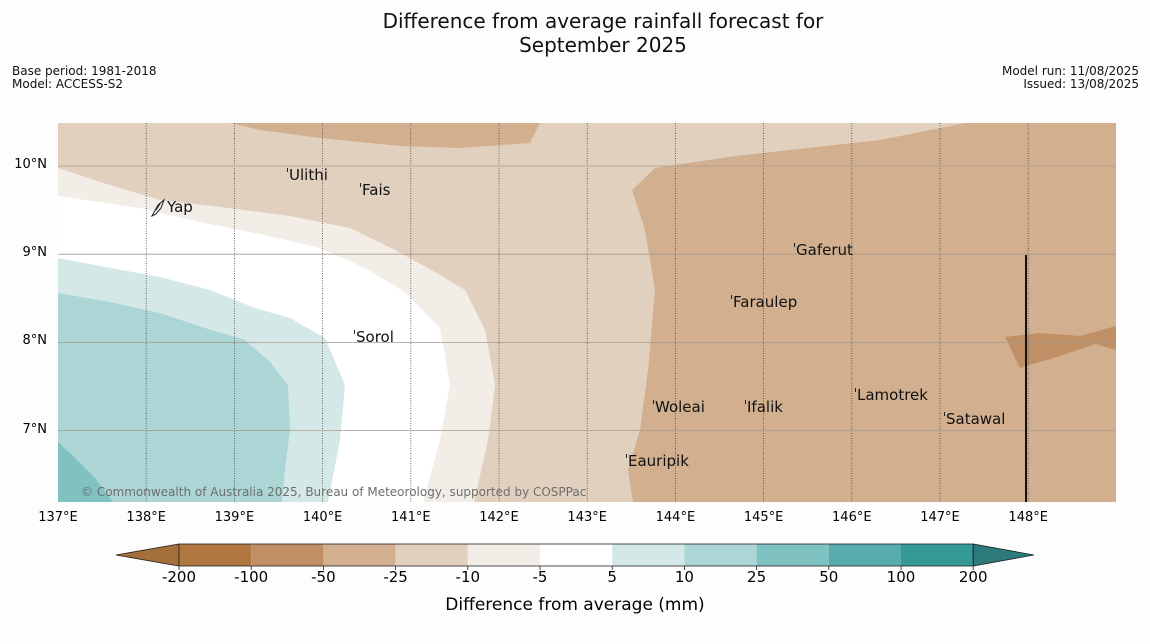 The image size is (1150, 644). Describe the element at coordinates (1081, 84) in the screenshot. I see `issued-text: Issued: 13/08/2025` at that location.